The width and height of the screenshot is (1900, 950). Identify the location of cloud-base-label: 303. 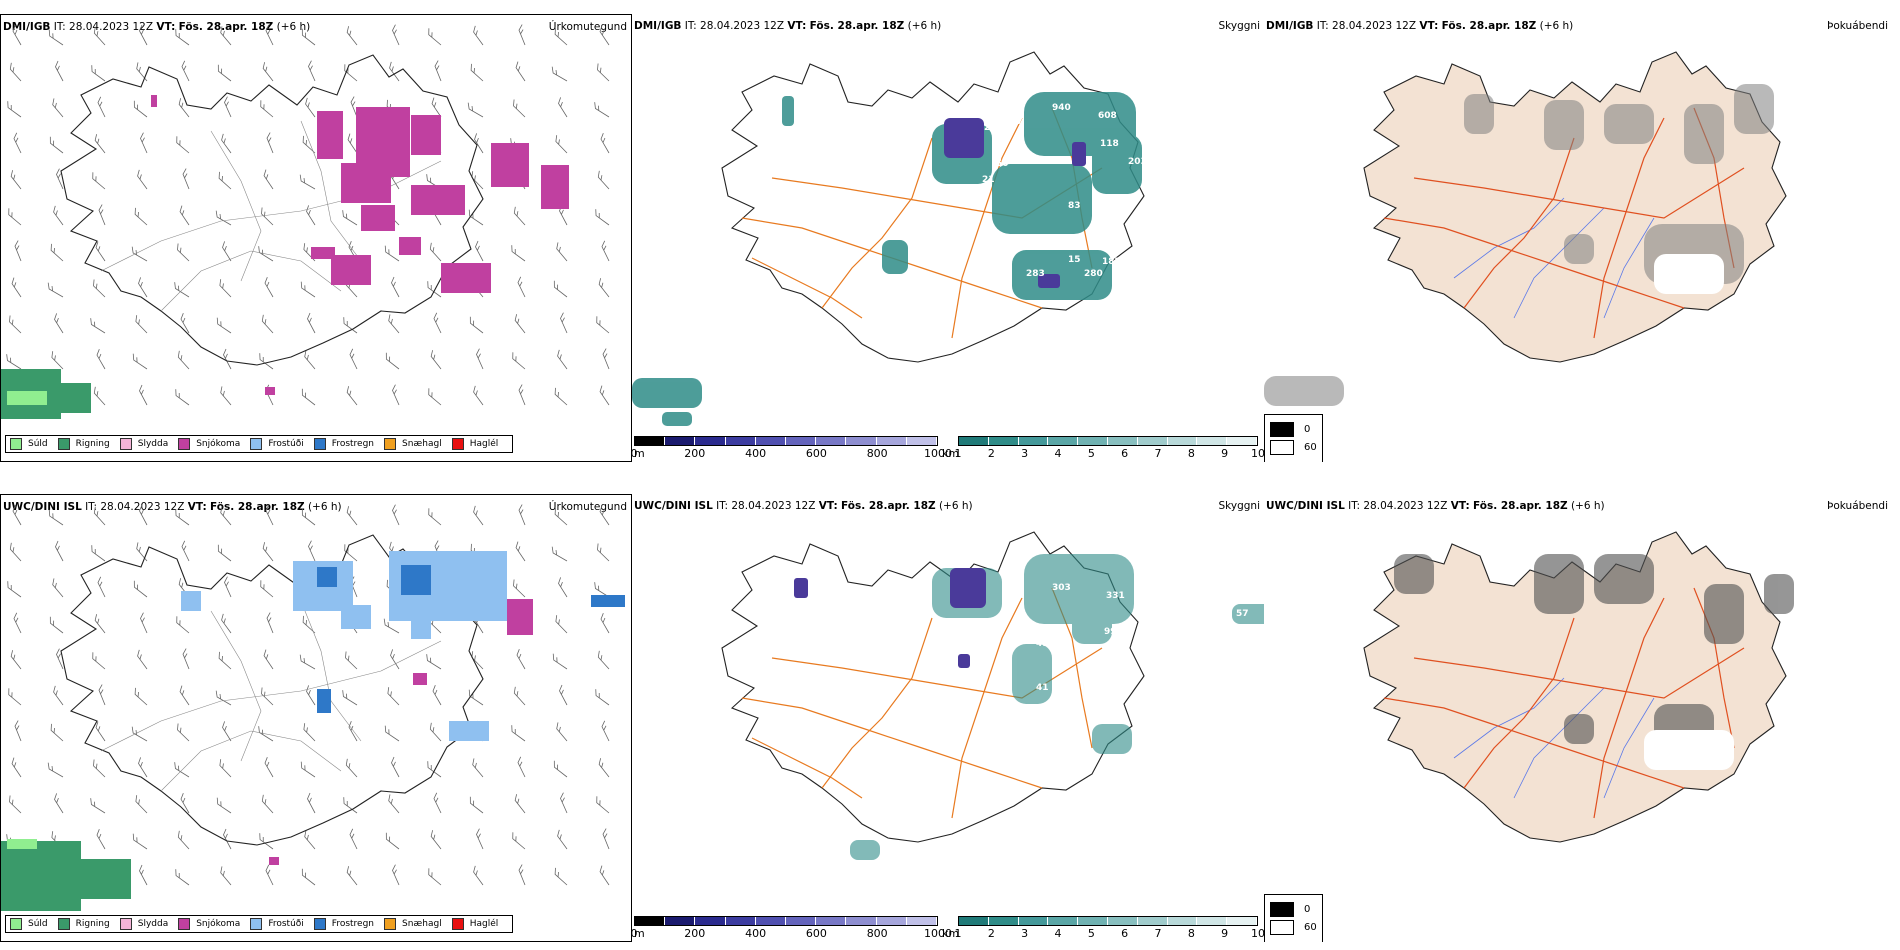
(1061, 588).